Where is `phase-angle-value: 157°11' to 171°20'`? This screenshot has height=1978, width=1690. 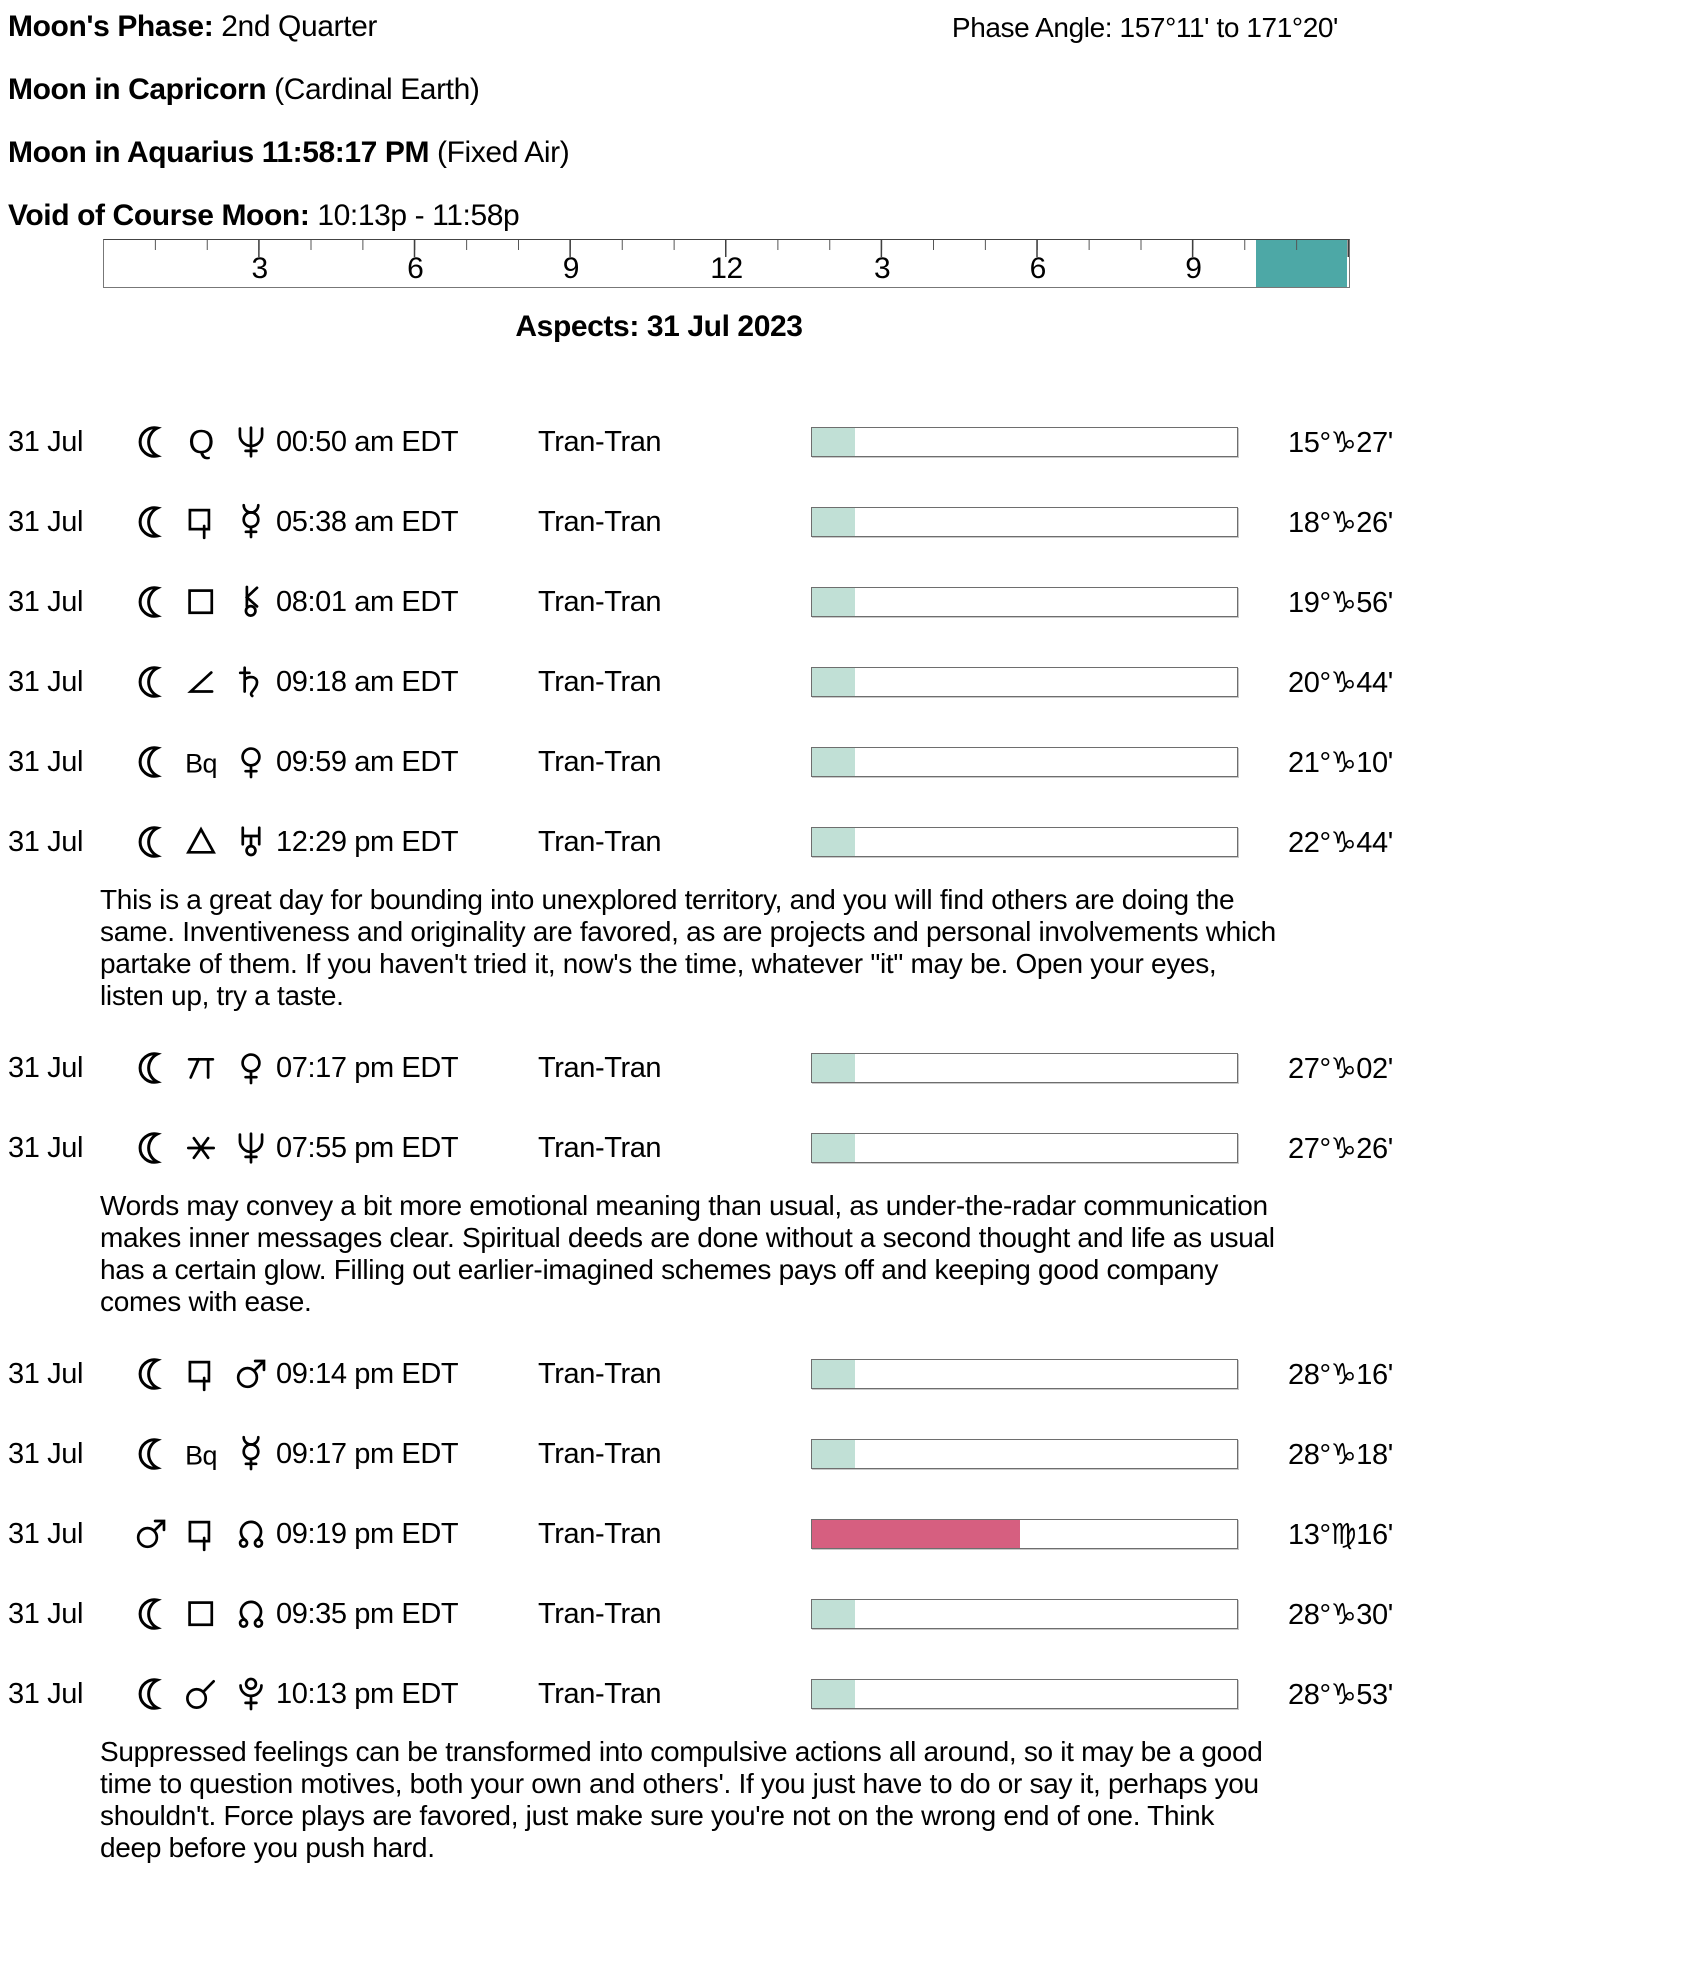 phase-angle-value: 157°11' to 171°20' is located at coordinates (1229, 27).